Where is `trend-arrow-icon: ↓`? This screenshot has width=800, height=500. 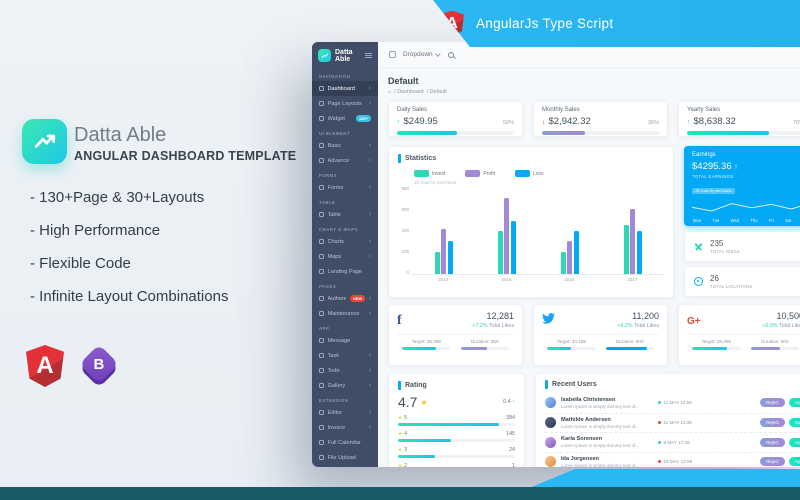 trend-arrow-icon: ↓ is located at coordinates (544, 122).